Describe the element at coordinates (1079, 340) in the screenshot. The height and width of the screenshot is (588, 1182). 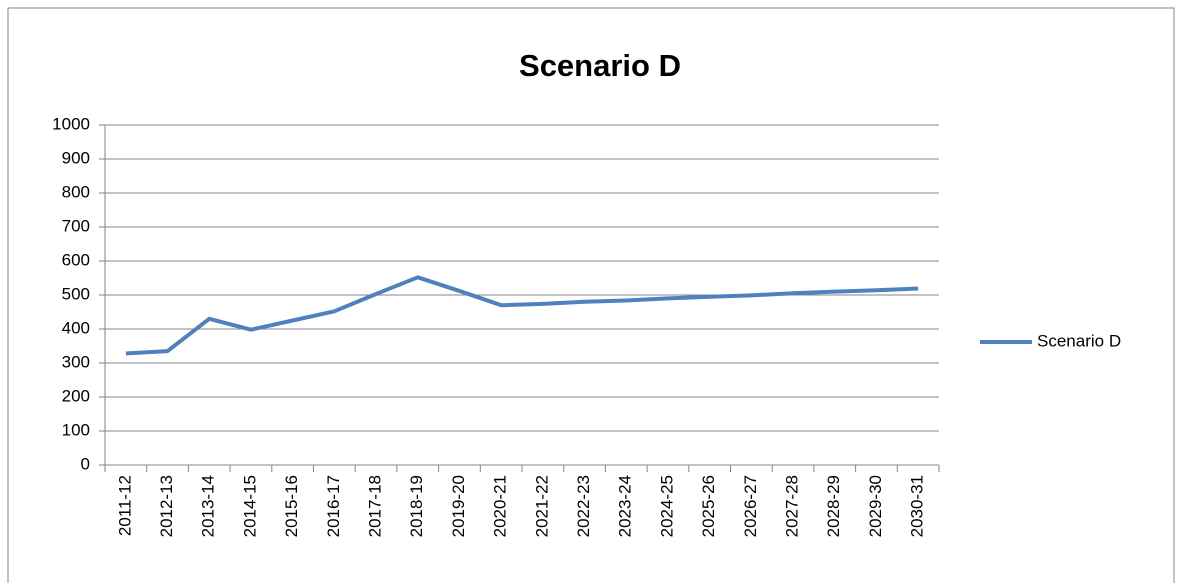
I see `legend-label: Scenario D` at that location.